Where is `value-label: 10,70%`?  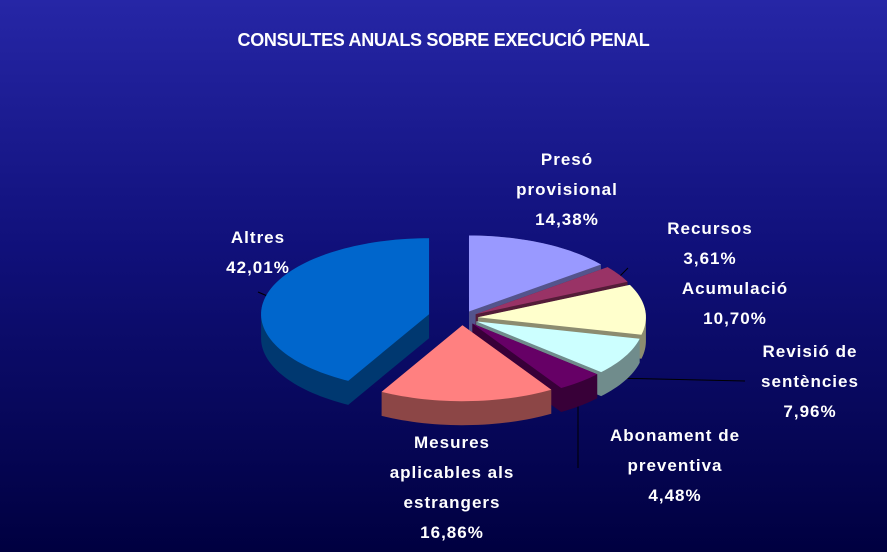 value-label: 10,70% is located at coordinates (735, 318).